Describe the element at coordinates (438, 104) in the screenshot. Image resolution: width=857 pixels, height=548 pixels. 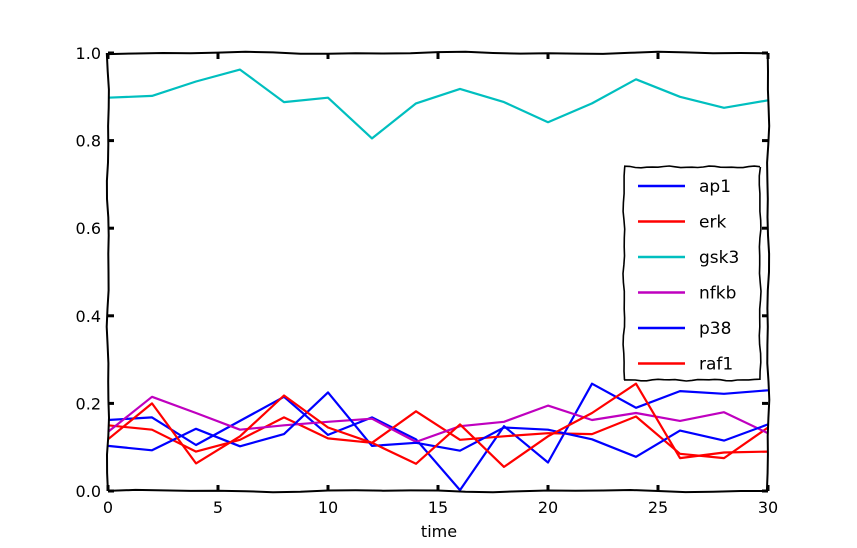
I see `series-line-gsk3` at that location.